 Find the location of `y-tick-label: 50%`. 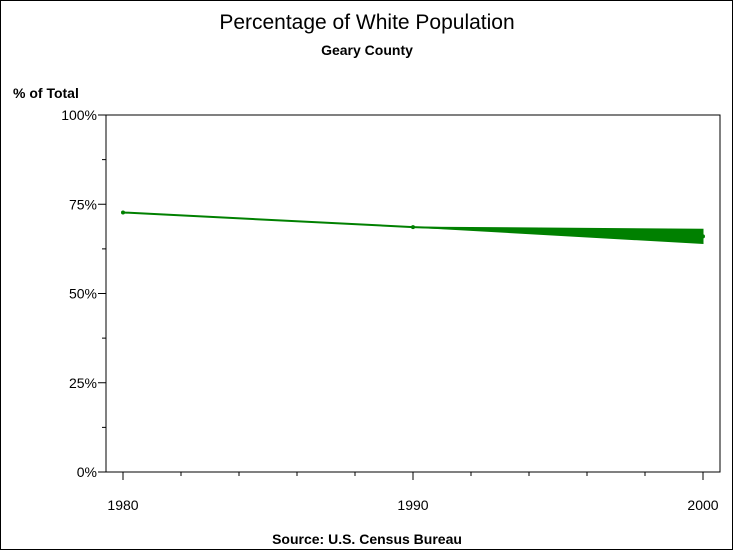

y-tick-label: 50% is located at coordinates (83, 294).